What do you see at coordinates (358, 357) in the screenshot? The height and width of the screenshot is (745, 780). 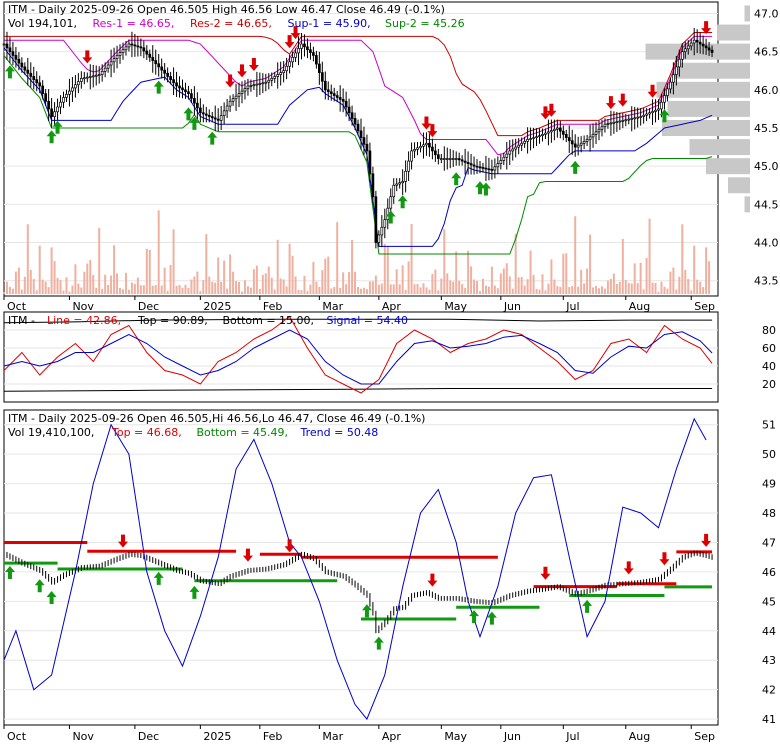 I see `stochastic-signal-line` at bounding box center [358, 357].